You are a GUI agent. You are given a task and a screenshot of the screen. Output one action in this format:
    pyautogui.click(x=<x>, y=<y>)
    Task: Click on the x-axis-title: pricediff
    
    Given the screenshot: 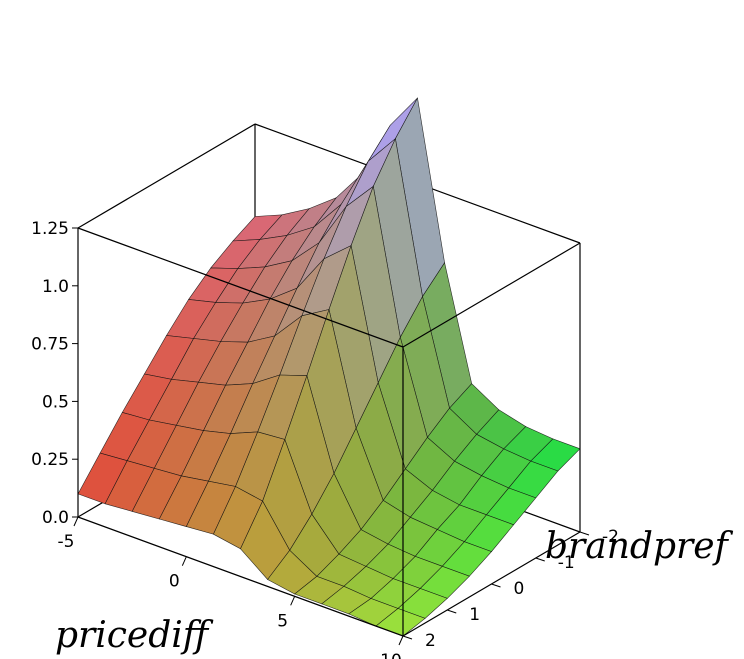 What is the action you would take?
    pyautogui.click(x=134, y=635)
    